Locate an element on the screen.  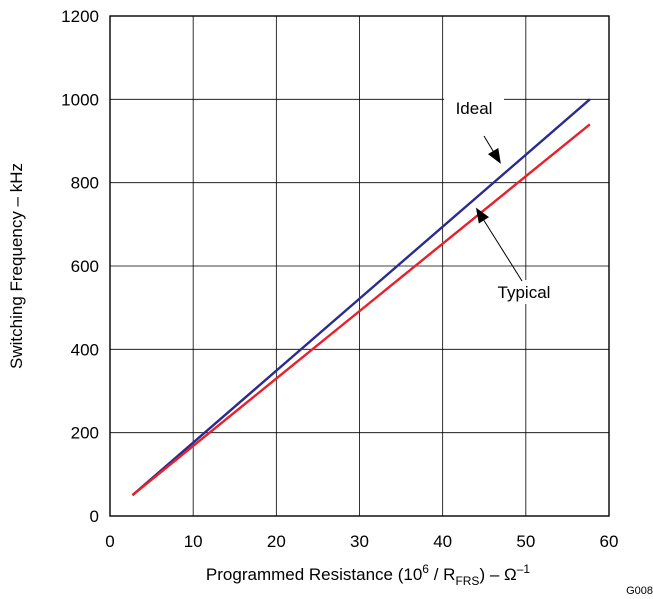
annotation-ideal-bg is located at coordinates (474, 108).